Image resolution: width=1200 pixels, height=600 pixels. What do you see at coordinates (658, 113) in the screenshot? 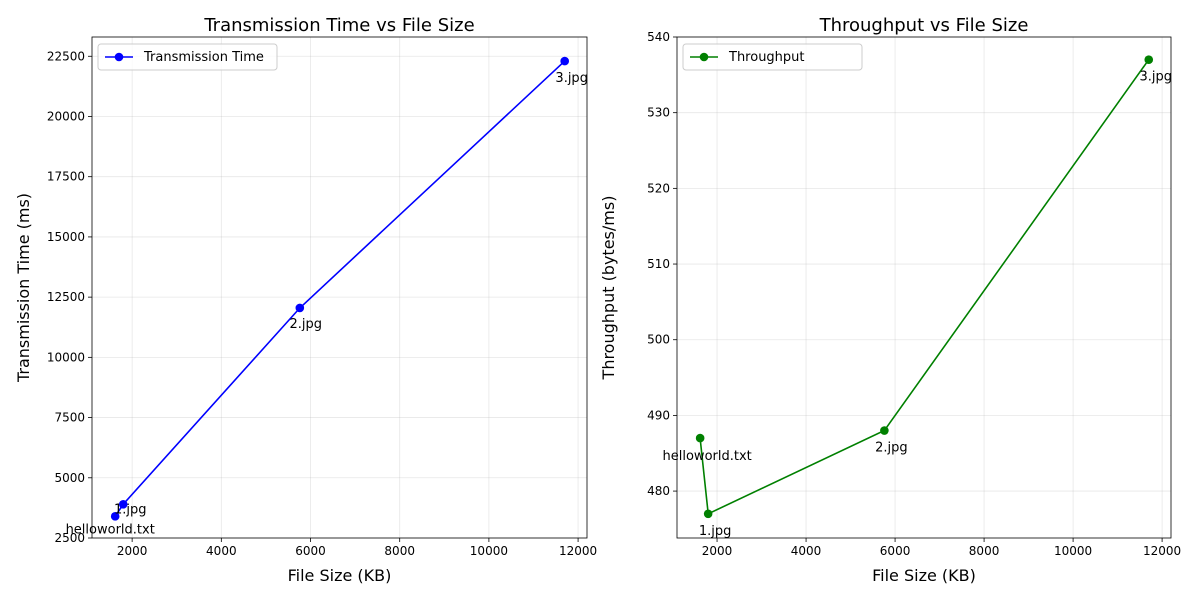
I see `y-tick-label: 530` at bounding box center [658, 113].